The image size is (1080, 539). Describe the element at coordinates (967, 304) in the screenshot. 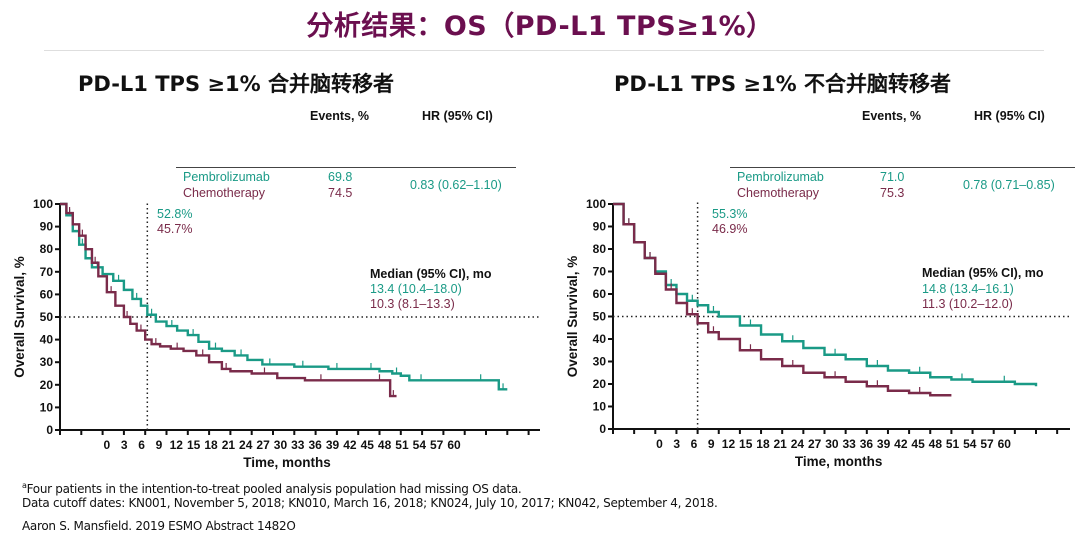

I see `median-chemotherapy: 11.3 (10.2–12.0)` at that location.